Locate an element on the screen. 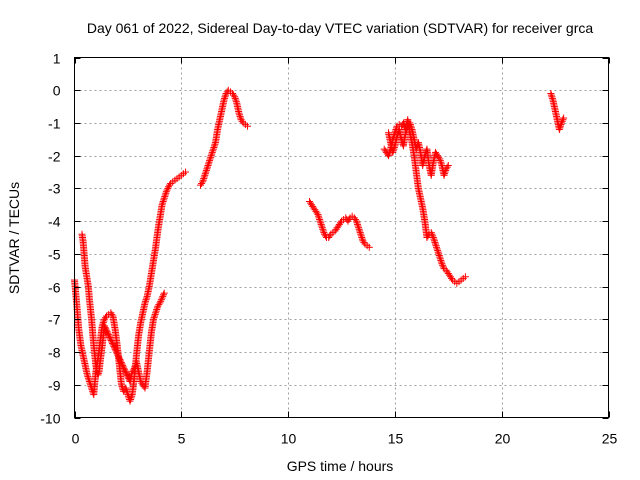 The image size is (640, 480). x-tick-label: 0 is located at coordinates (76, 439).